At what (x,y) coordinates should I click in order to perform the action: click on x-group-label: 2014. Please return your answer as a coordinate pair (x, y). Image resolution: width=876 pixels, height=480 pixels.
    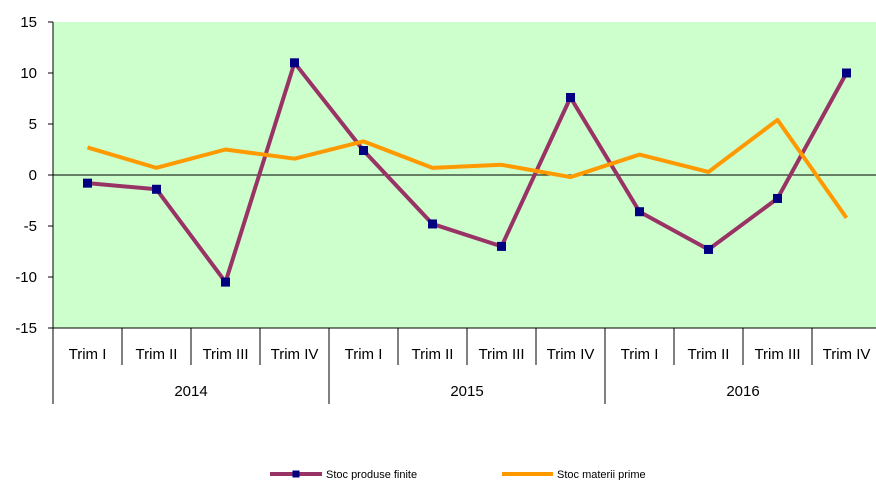
    Looking at the image, I should click on (190, 391).